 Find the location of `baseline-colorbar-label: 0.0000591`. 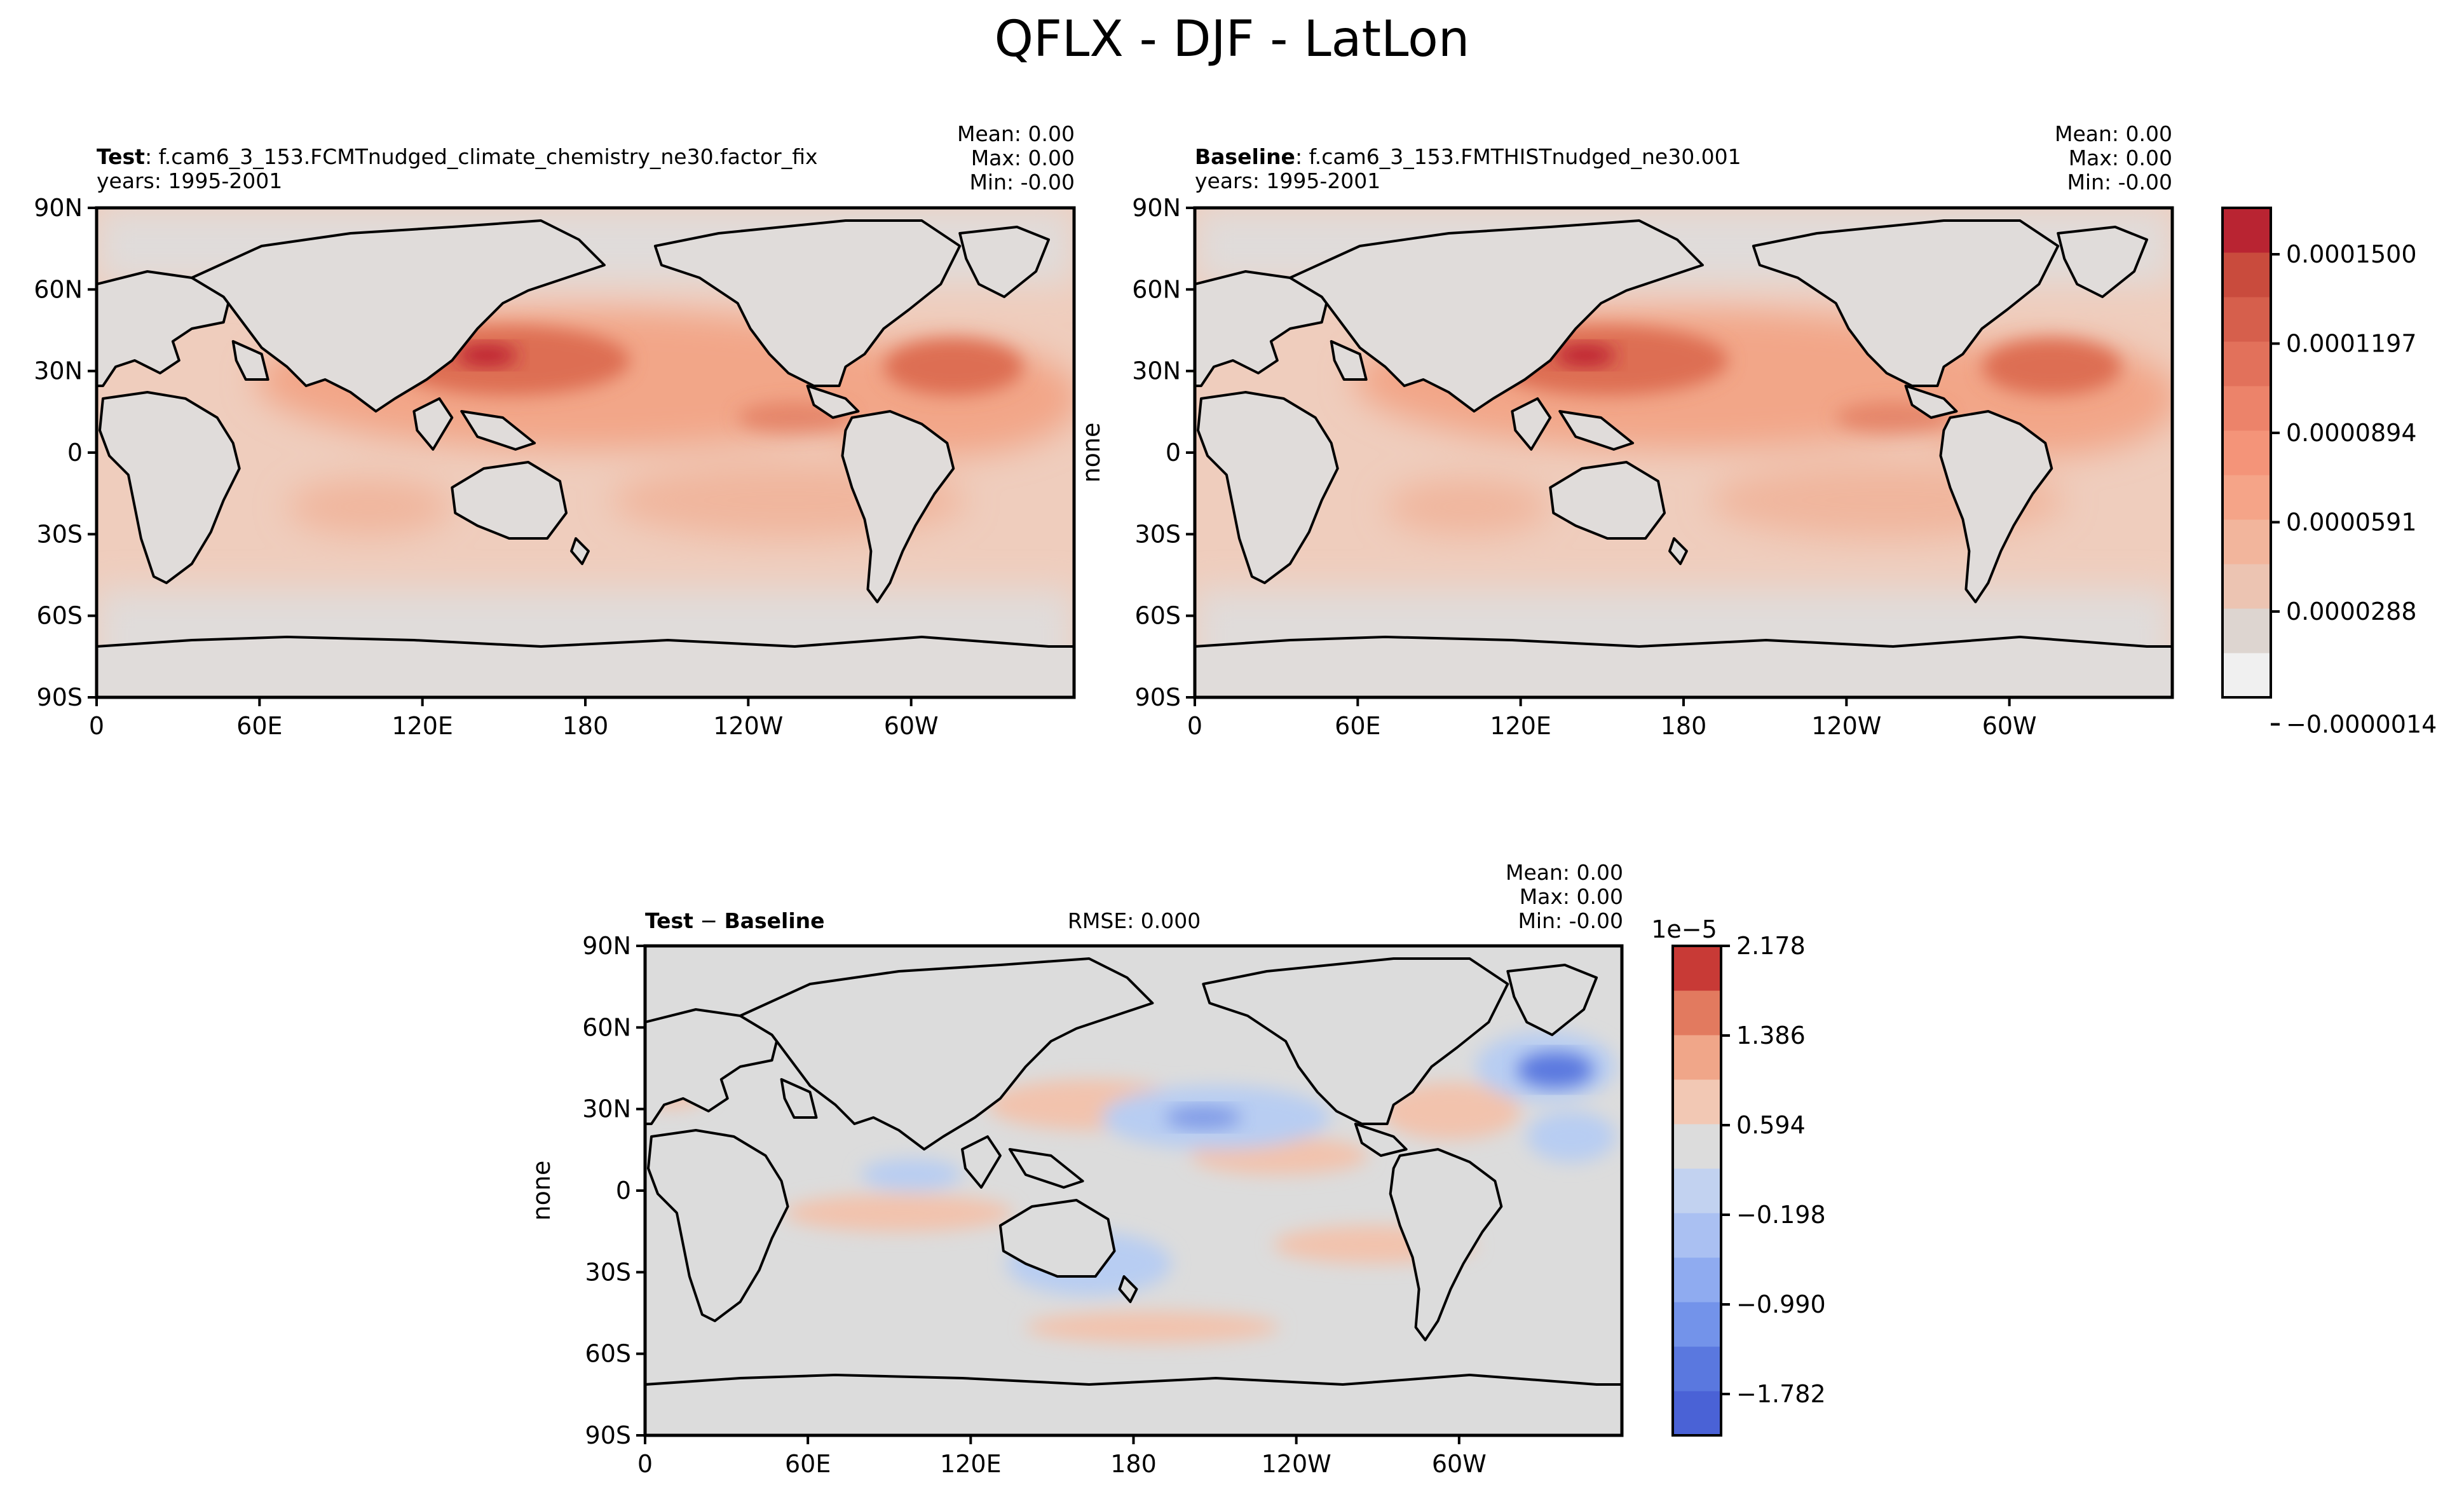

baseline-colorbar-label: 0.0000591 is located at coordinates (2351, 523).